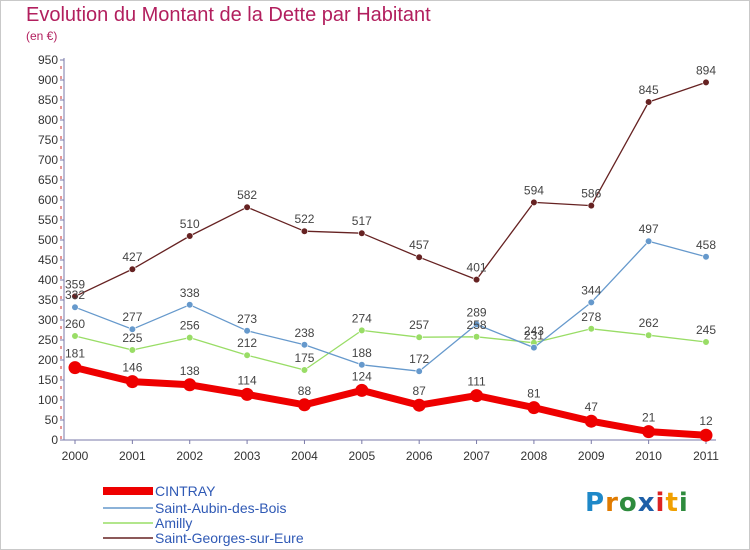  Describe the element at coordinates (54, 440) in the screenshot. I see `y-tick-label: 0` at that location.